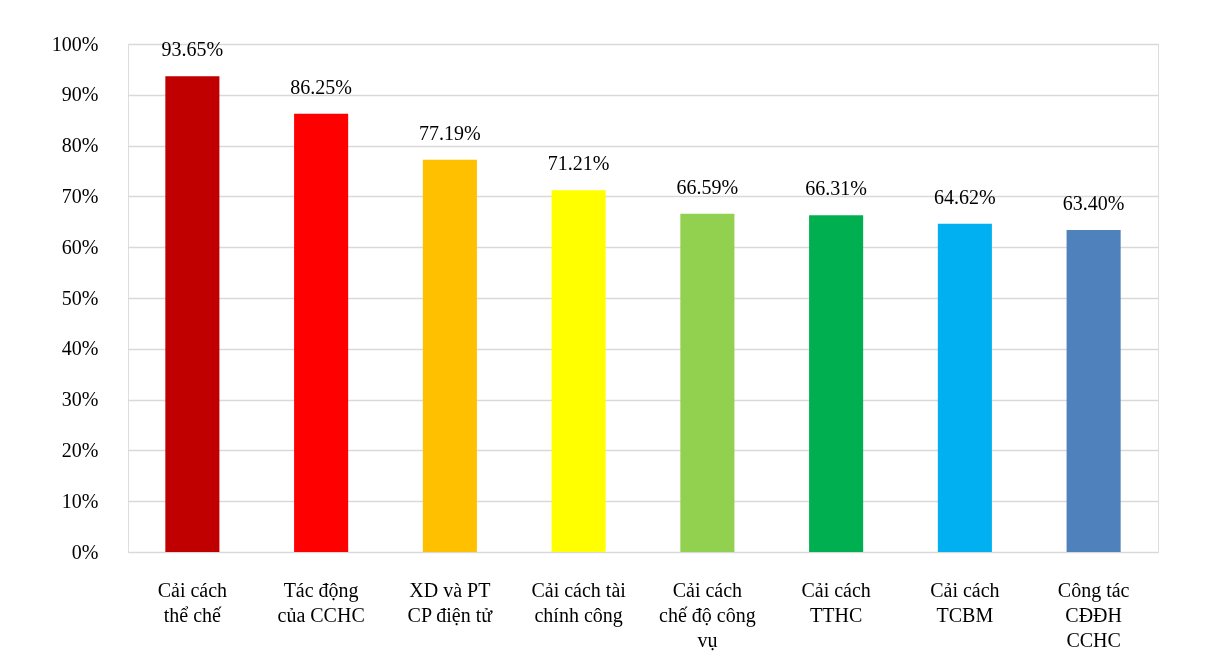 This screenshot has width=1227, height=672. Describe the element at coordinates (80, 297) in the screenshot. I see `y-tick-label: 50%` at that location.